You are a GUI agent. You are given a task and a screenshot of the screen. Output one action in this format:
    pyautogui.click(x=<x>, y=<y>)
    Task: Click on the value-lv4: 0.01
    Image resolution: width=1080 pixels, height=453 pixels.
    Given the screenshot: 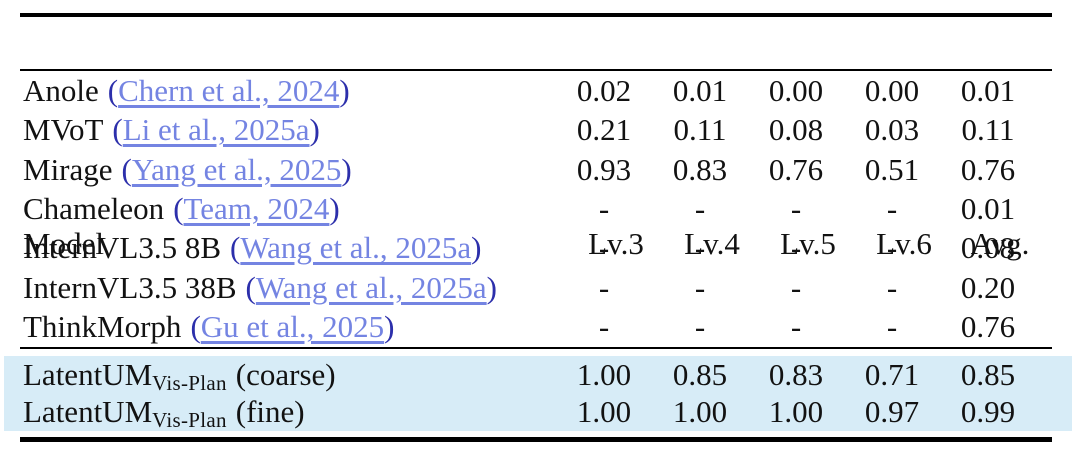 What is the action you would take?
    pyautogui.click(x=700, y=90)
    